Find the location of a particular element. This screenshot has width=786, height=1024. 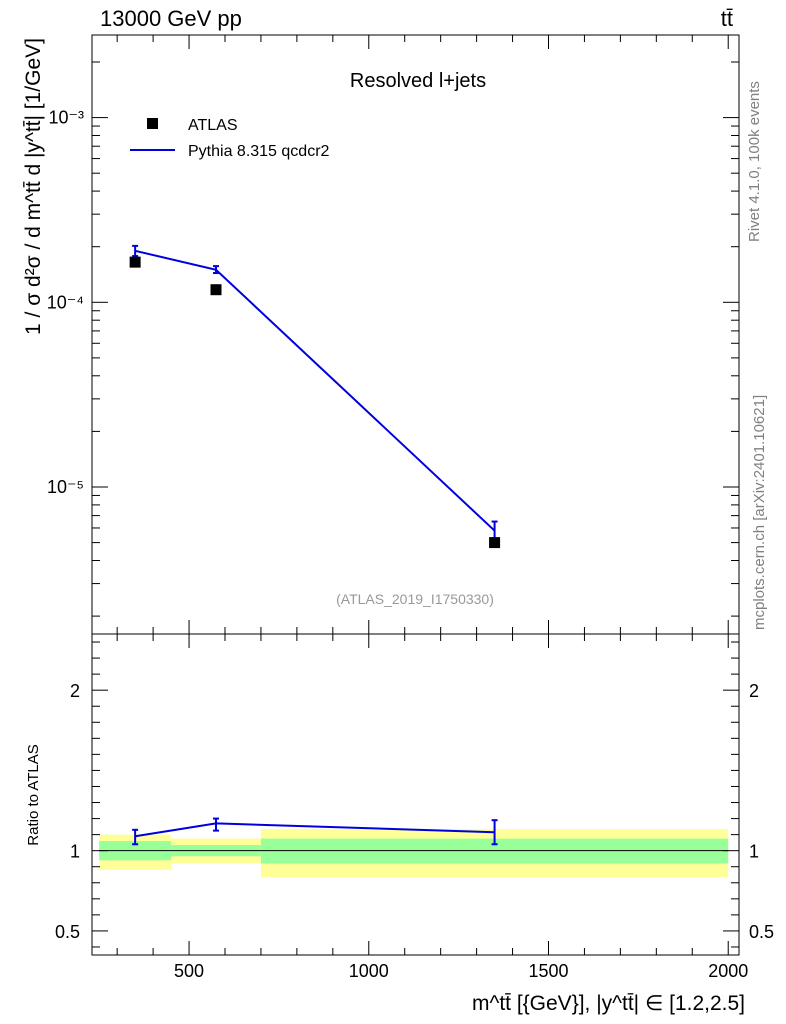

x-tick-label: 2000 is located at coordinates (728, 971).